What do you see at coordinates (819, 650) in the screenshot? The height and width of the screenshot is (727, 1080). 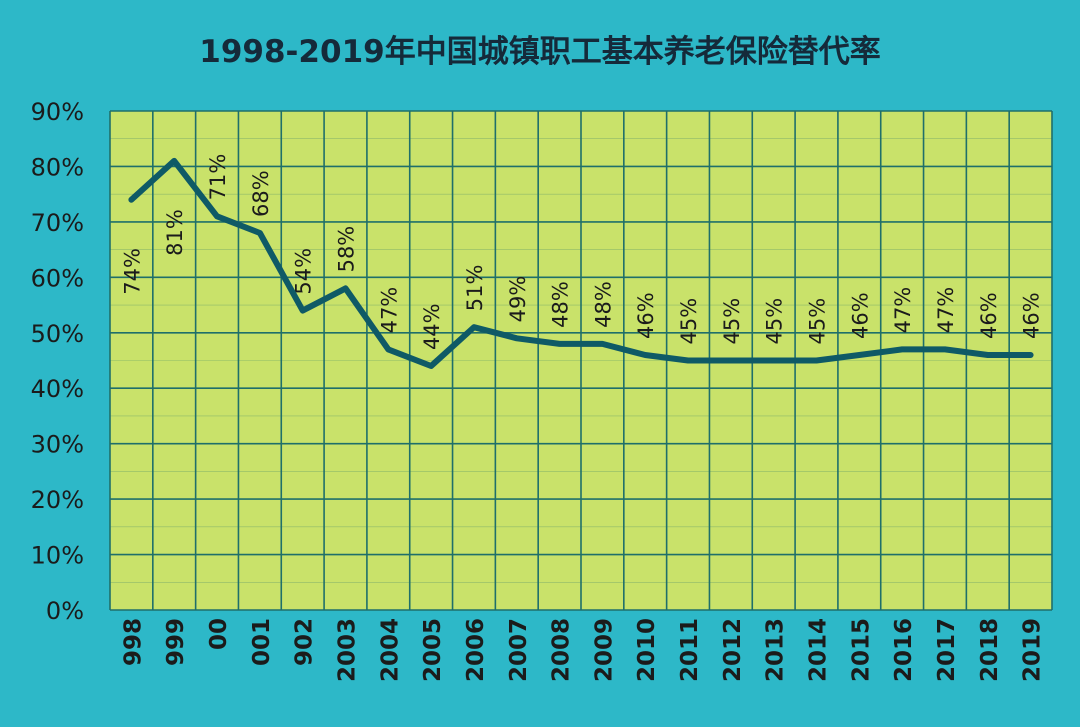 I see `x-tick-label: 2014` at bounding box center [819, 650].